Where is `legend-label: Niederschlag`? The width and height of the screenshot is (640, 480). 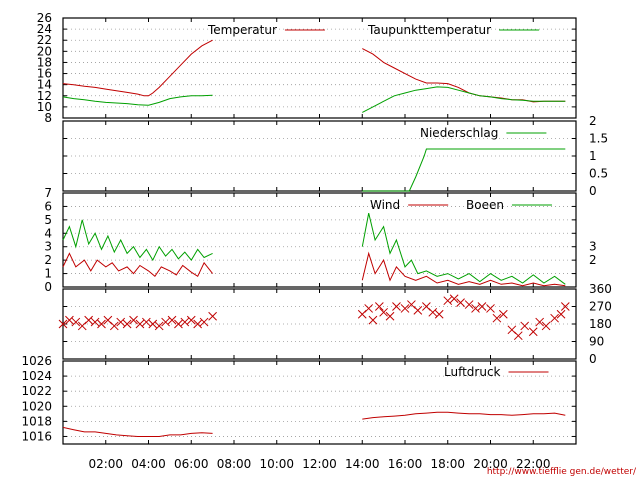
legend-label: Niederschlag is located at coordinates (459, 133).